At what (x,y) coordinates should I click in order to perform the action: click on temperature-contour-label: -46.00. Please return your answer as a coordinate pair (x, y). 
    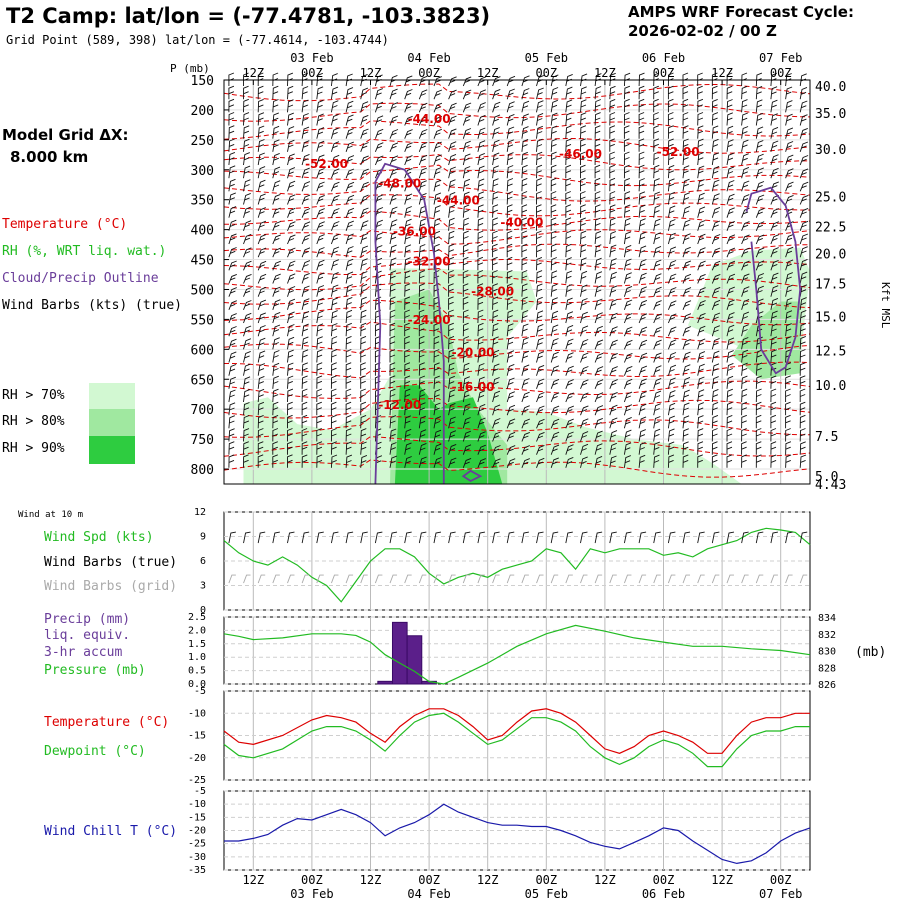
    Looking at the image, I should click on (580, 154).